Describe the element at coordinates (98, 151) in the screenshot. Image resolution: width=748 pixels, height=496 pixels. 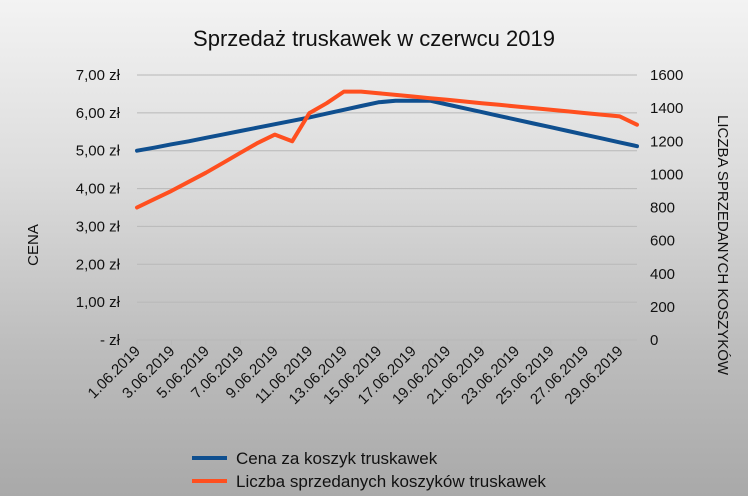
I see `y-left-tick-label: 5,00 zł` at that location.